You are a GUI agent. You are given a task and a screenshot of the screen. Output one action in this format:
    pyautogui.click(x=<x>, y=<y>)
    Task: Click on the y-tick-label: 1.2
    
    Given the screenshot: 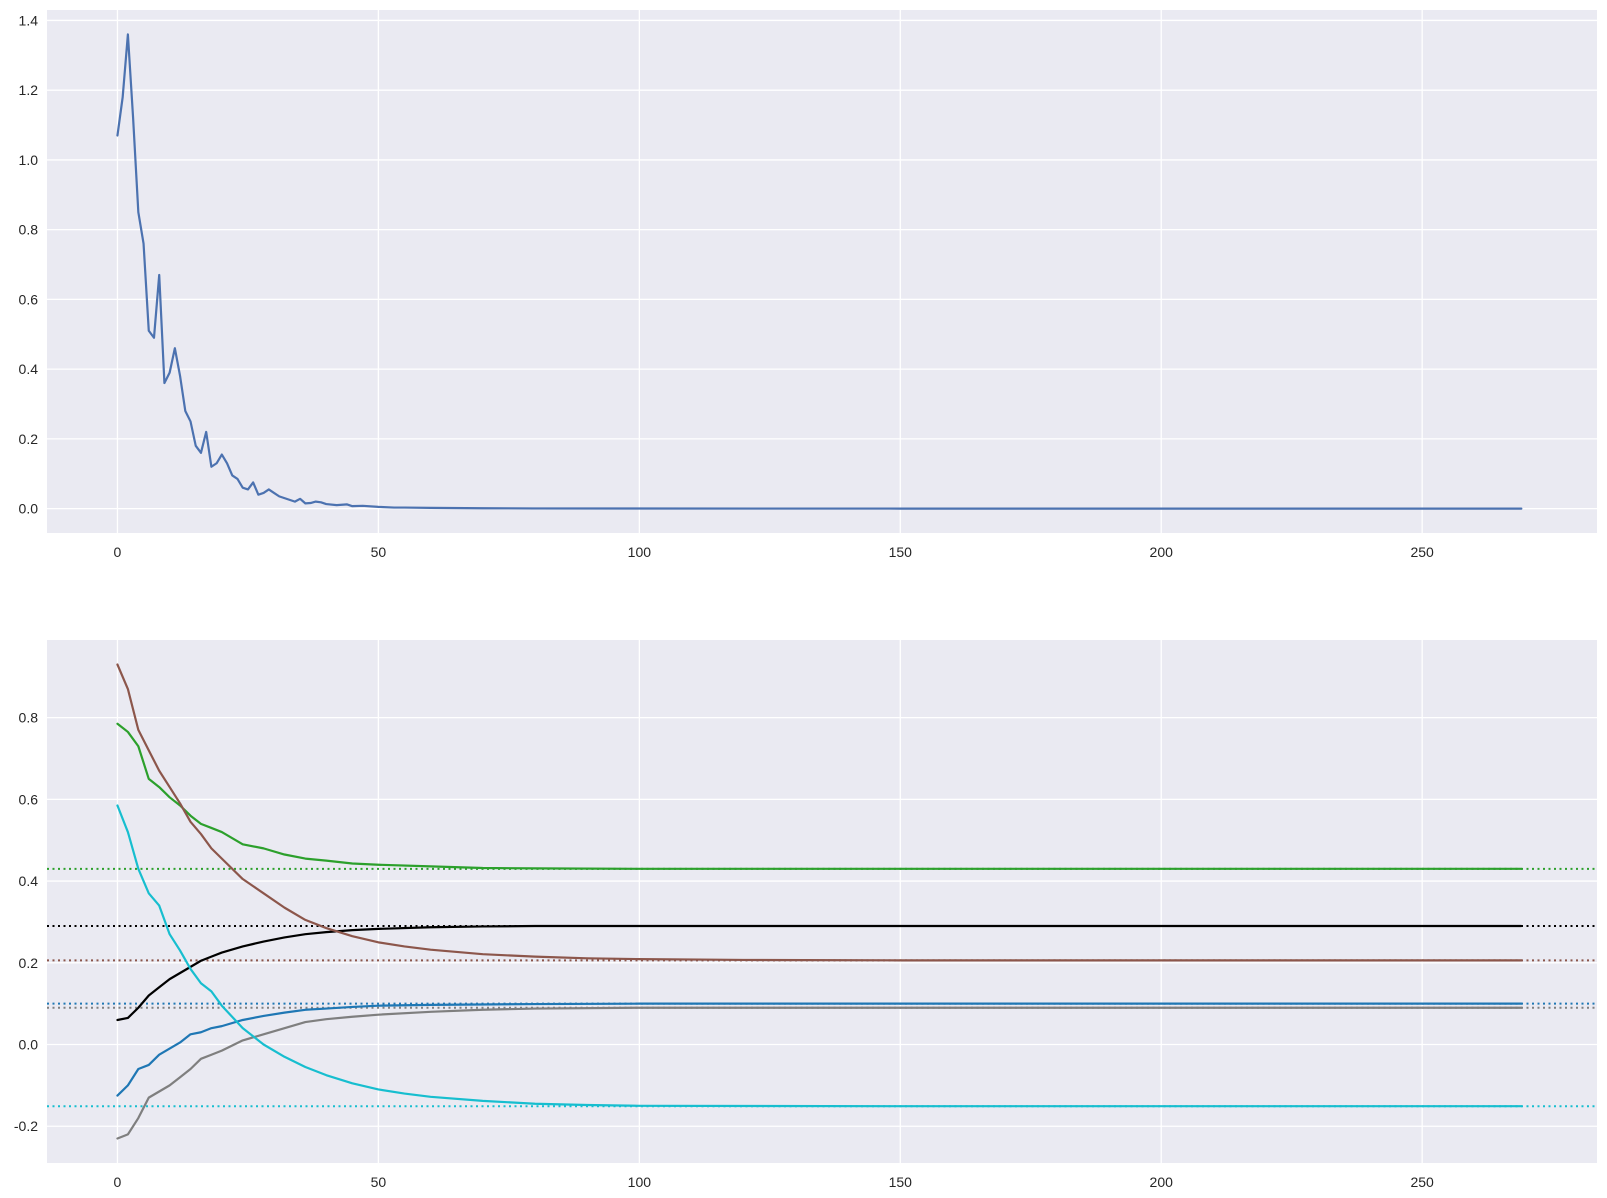 What is the action you would take?
    pyautogui.click(x=29, y=90)
    